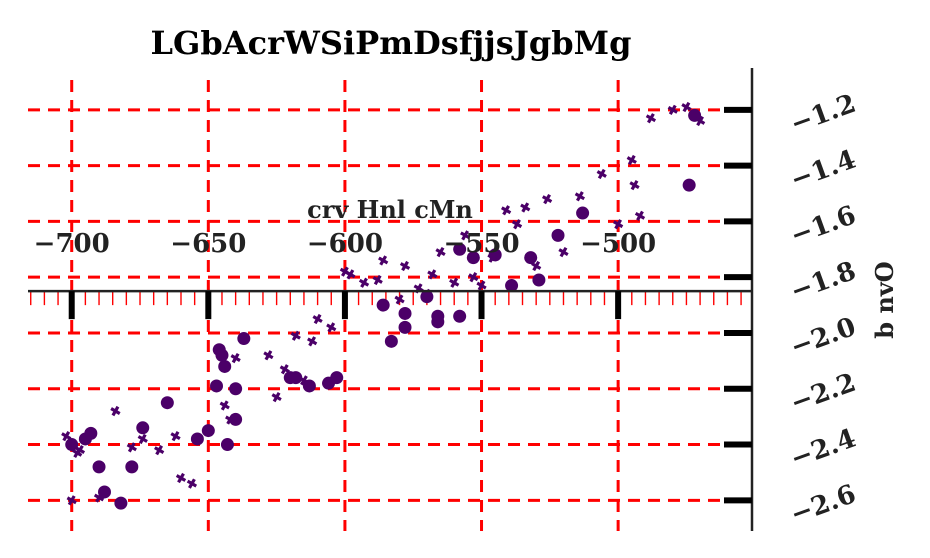  I want to click on y-tick-label: −2.2, so click(823, 393).